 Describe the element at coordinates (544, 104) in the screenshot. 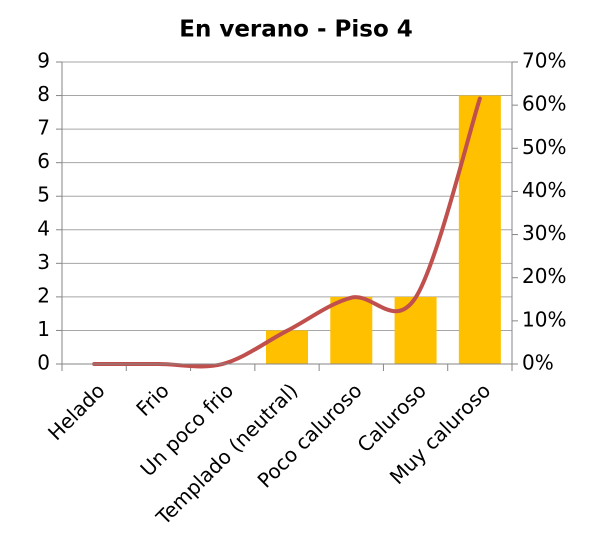

I see `y2-tick-label: 60%` at that location.